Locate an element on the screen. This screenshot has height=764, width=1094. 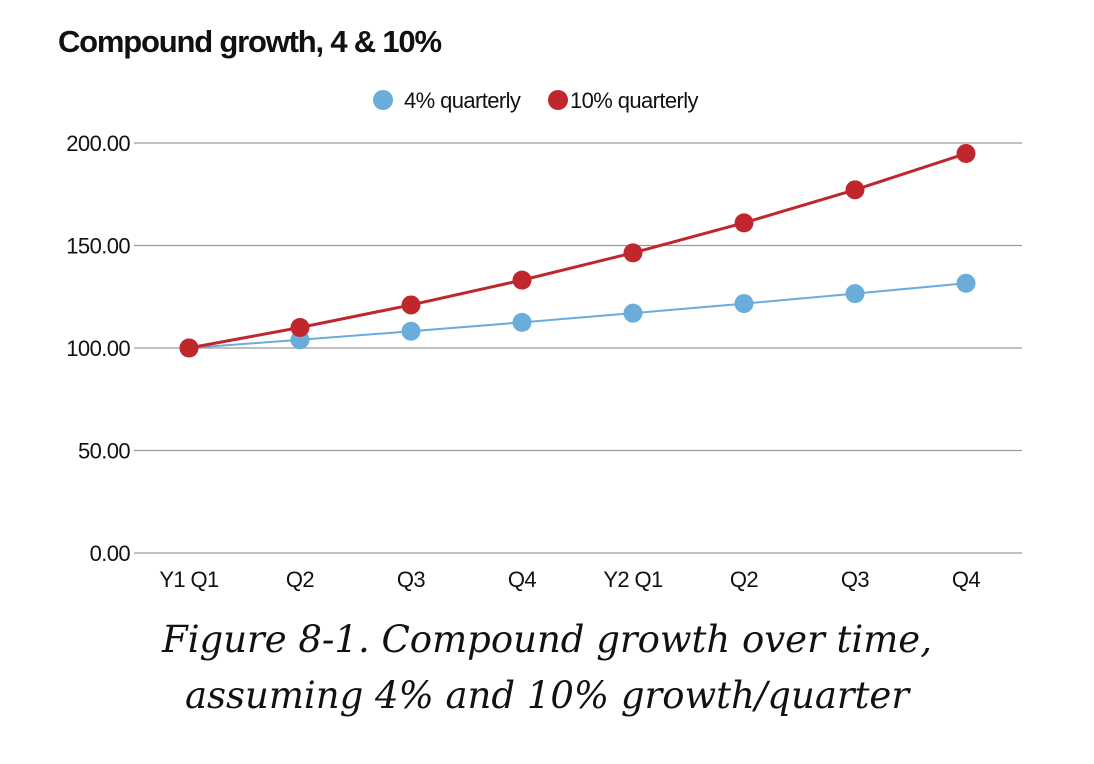
y-tick-label: 150.00 is located at coordinates (98, 246).